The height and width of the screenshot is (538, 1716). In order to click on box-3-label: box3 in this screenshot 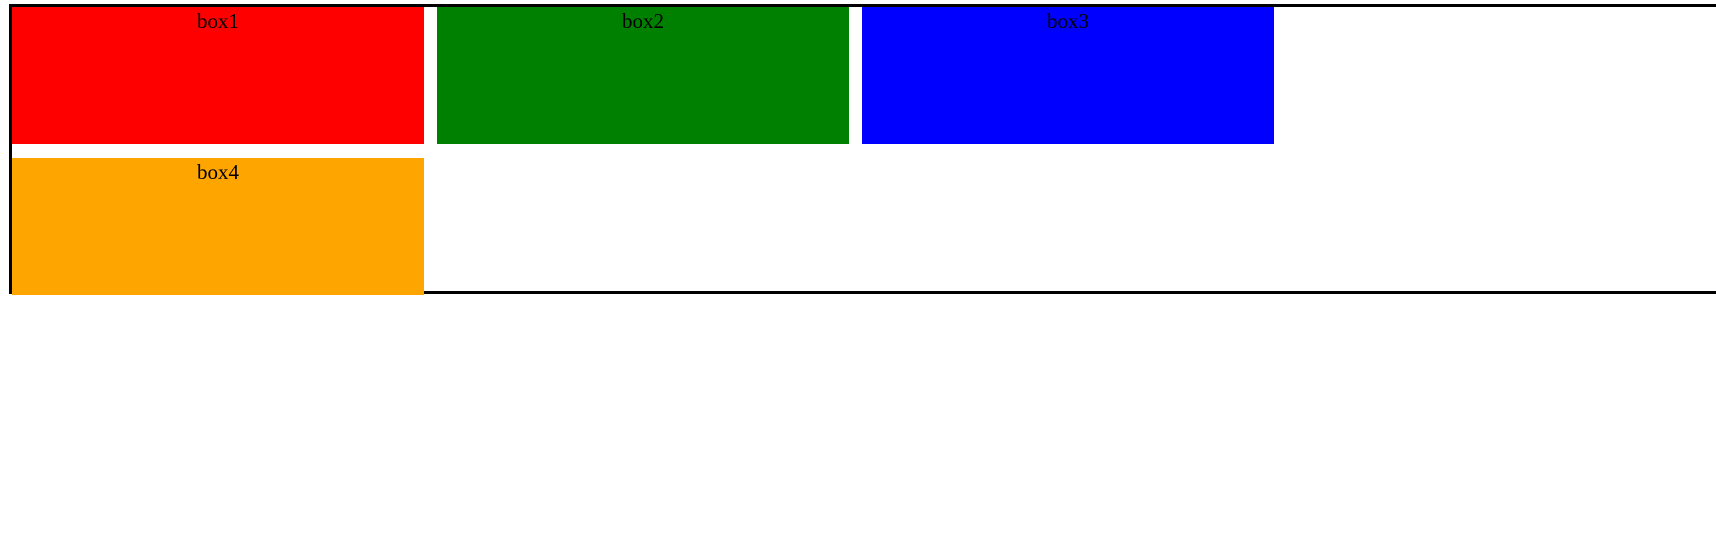, I will do `click(1068, 21)`.